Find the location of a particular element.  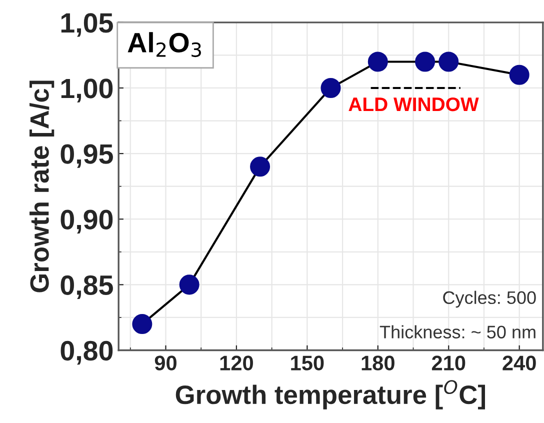

x-tick-label: 90 is located at coordinates (165, 363).